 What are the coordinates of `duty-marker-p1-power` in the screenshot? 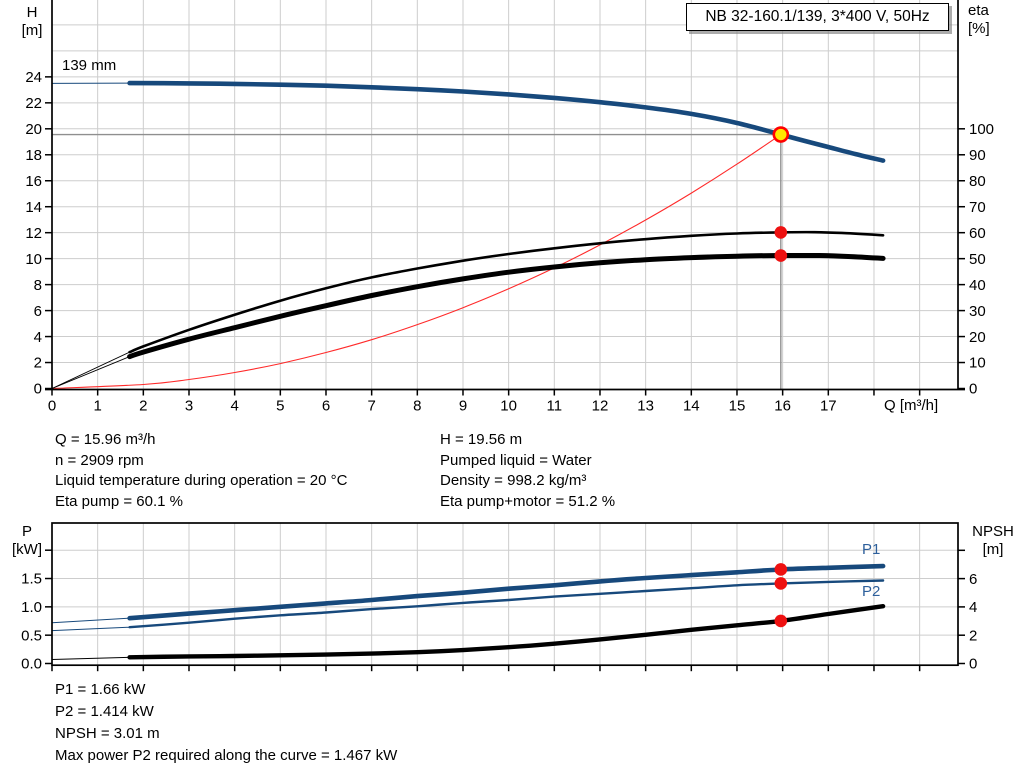 It's located at (781, 569).